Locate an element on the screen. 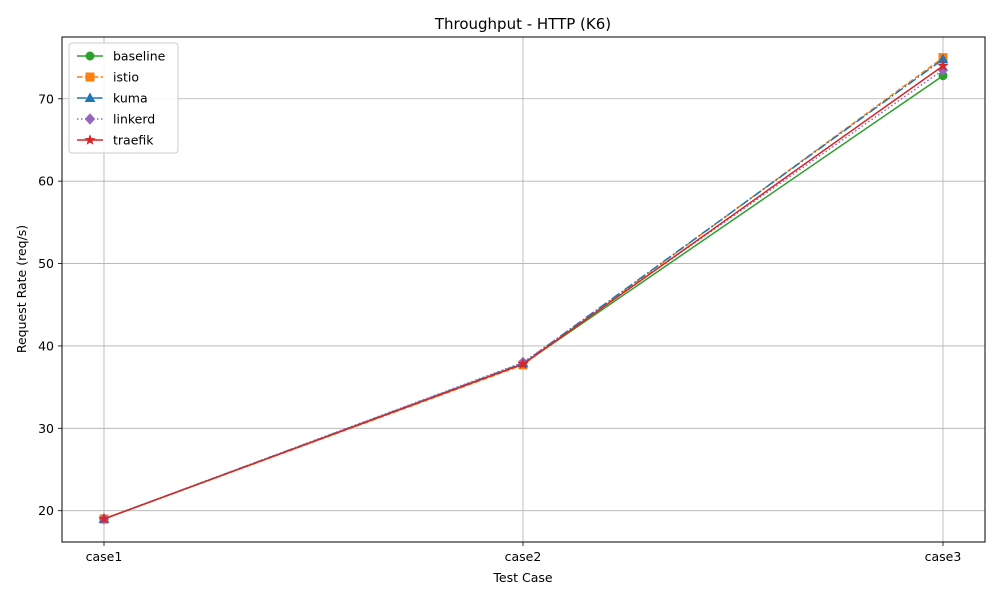  legend-item: linkerd is located at coordinates (116, 119).